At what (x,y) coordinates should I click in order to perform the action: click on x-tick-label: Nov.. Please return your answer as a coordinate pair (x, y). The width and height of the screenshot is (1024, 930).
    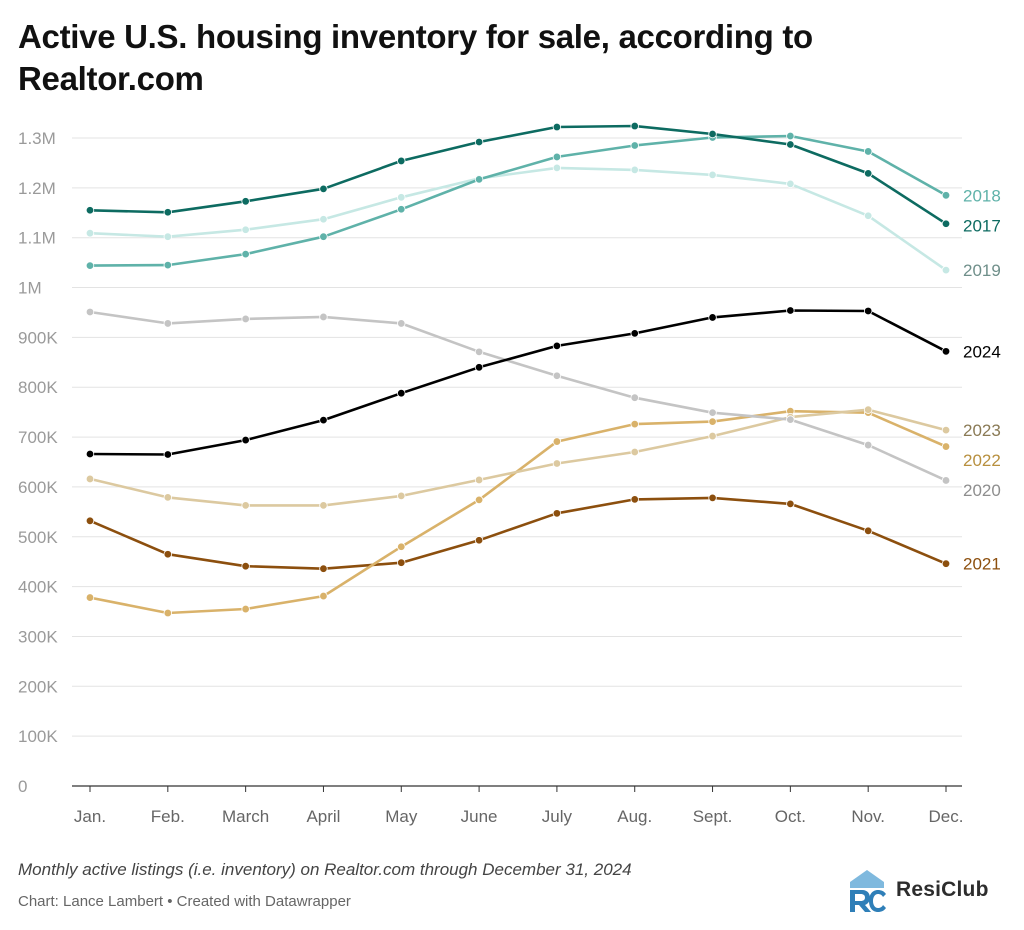
    Looking at the image, I should click on (868, 816).